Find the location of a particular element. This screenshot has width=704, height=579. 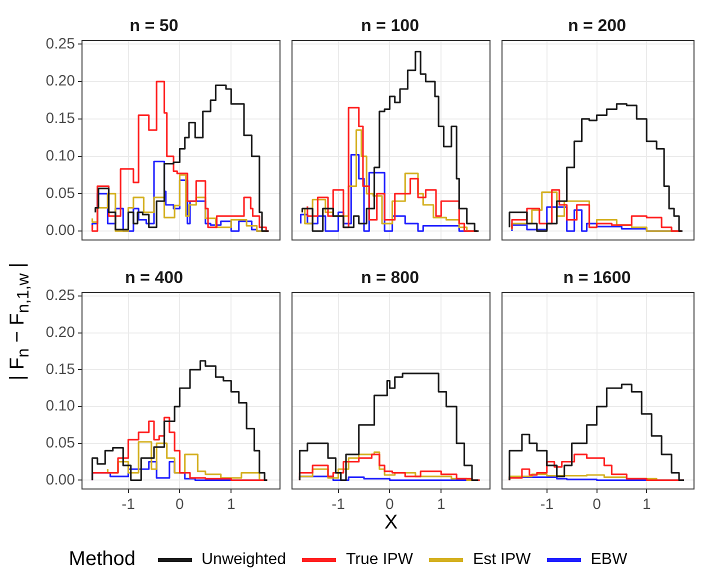

chart-title: n = 200 is located at coordinates (597, 25).